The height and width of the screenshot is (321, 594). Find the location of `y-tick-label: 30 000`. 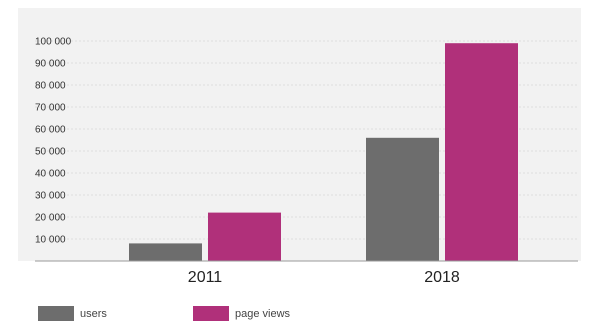

y-tick-label: 30 000 is located at coordinates (50, 196).